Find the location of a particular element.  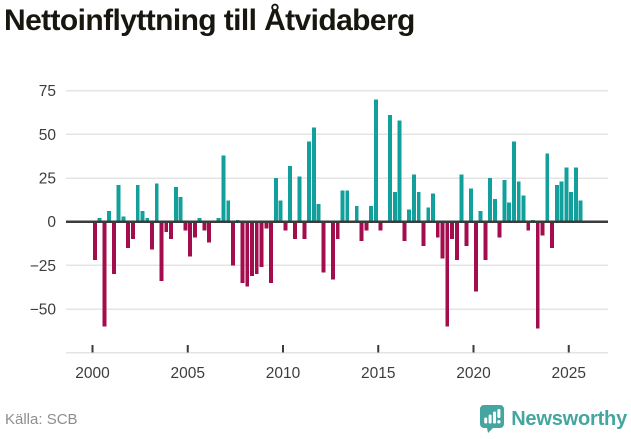

bar-2013Q1 is located at coordinates (342, 206).